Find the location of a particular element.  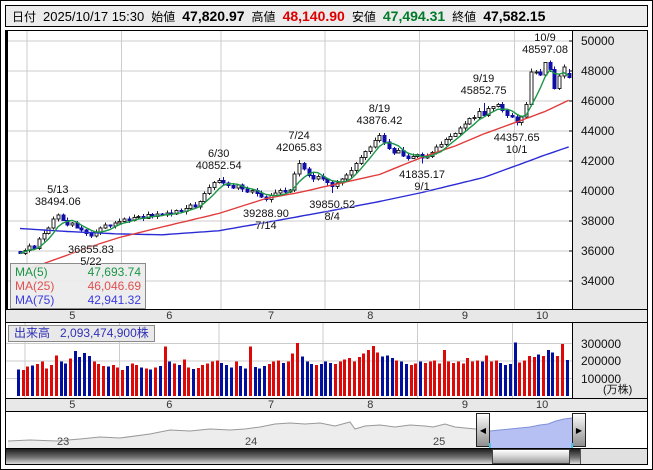

chart-annotation-9-19: 9/19 45852.75 is located at coordinates (483, 85).